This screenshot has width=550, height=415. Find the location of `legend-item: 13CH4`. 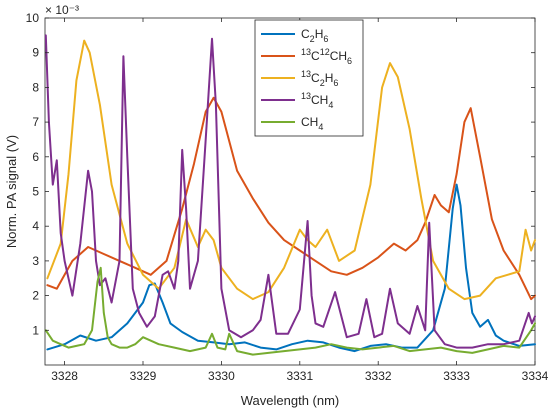

legend-item: 13CH4 is located at coordinates (297, 100).